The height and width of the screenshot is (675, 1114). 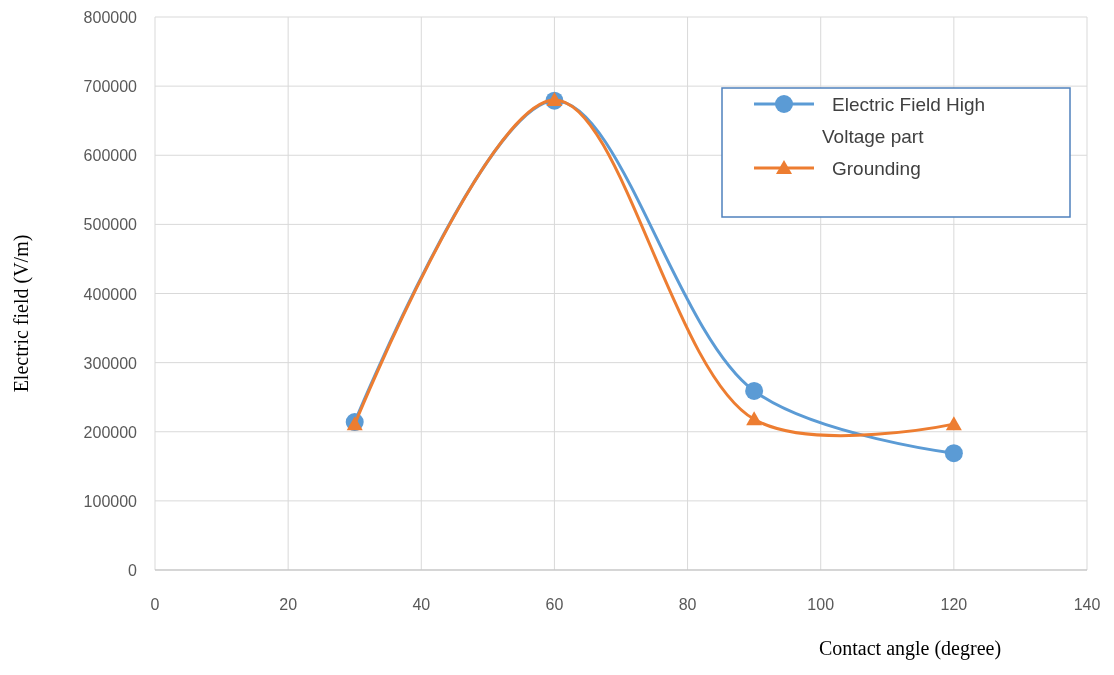 I want to click on legend-label: Electric Field High Voltage part, so click(x=904, y=120).